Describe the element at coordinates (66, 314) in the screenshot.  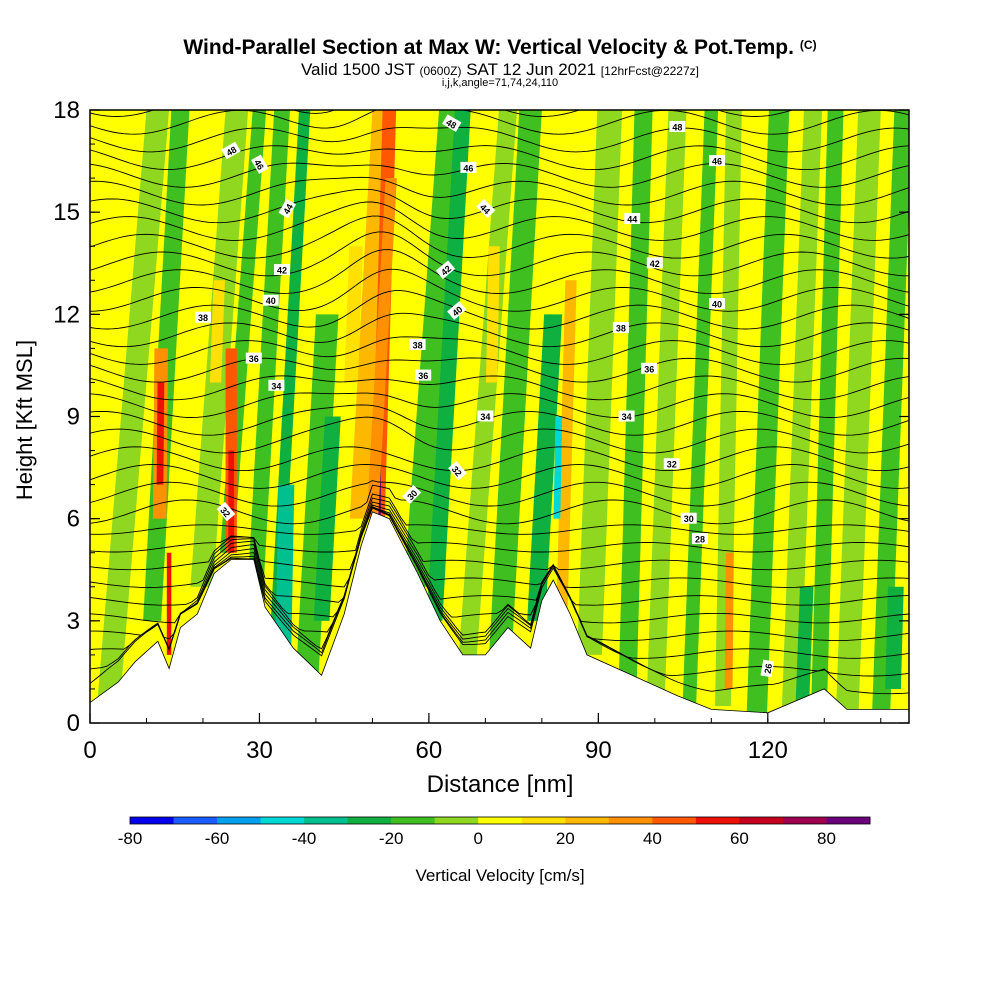
I see `y-tick-label: 12` at that location.